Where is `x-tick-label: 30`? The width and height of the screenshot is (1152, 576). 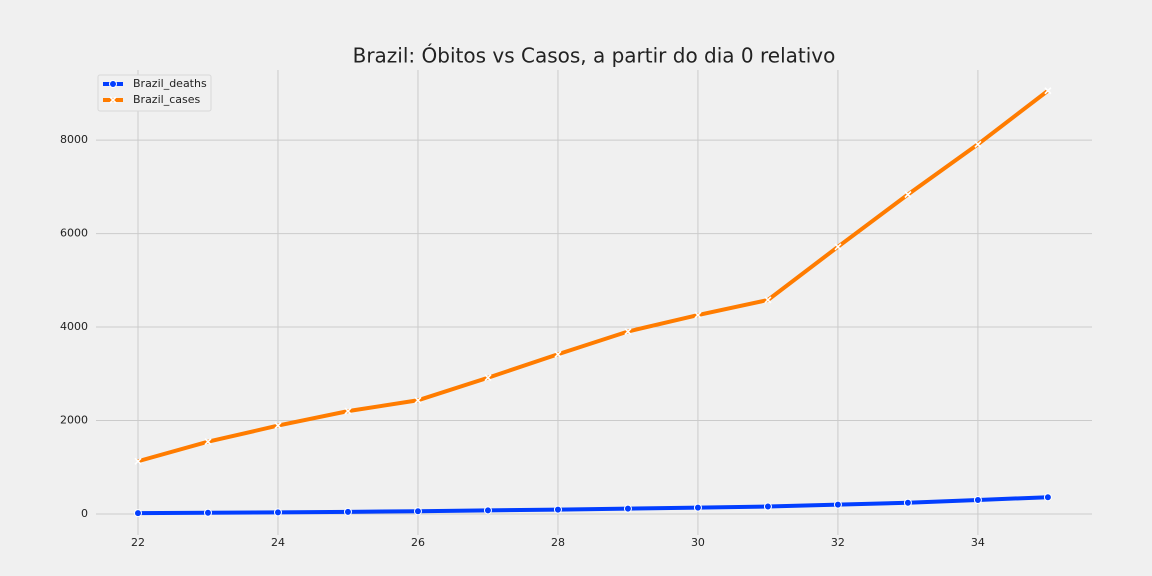
x-tick-label: 30 is located at coordinates (698, 542).